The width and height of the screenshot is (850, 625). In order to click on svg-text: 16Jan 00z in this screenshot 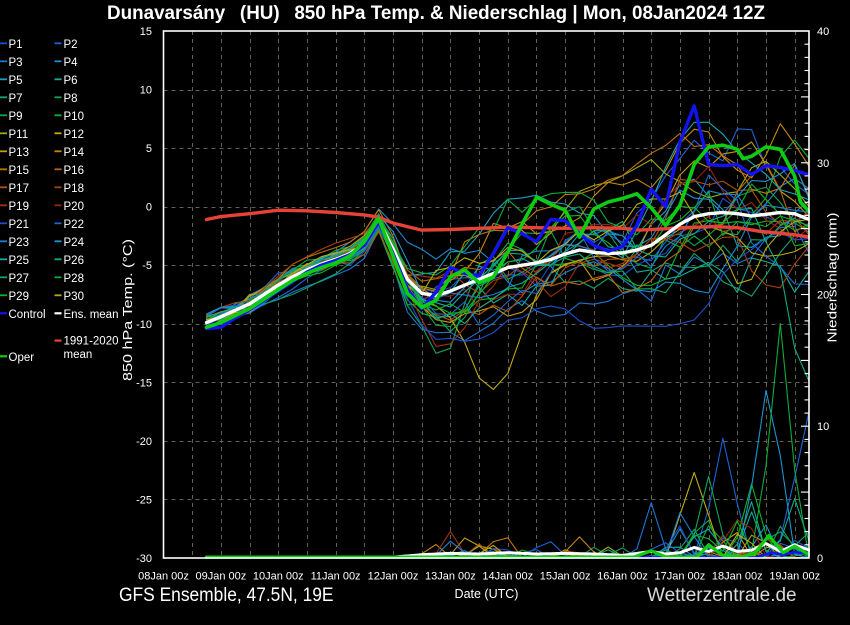, I will do `click(622, 577)`.